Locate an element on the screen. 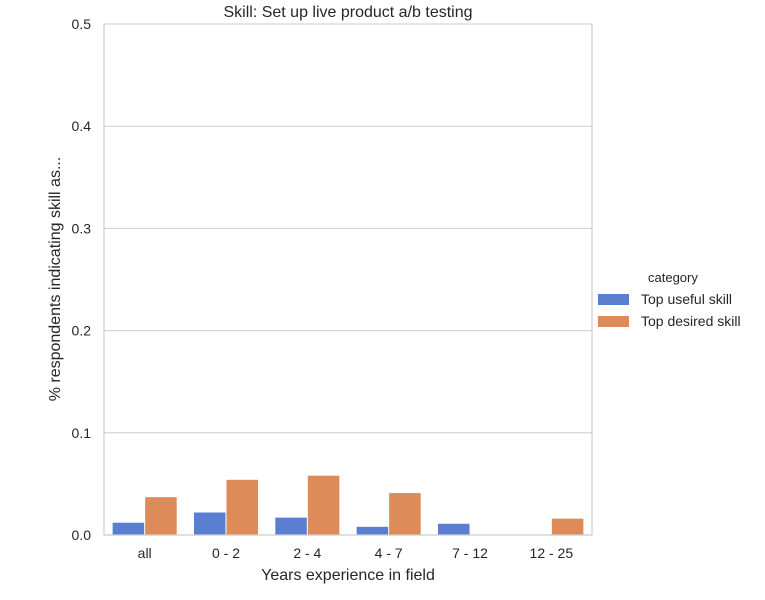 Image resolution: width=765 pixels, height=600 pixels. chart-title: Skill: Set up live product a/b testing is located at coordinates (347, 12).